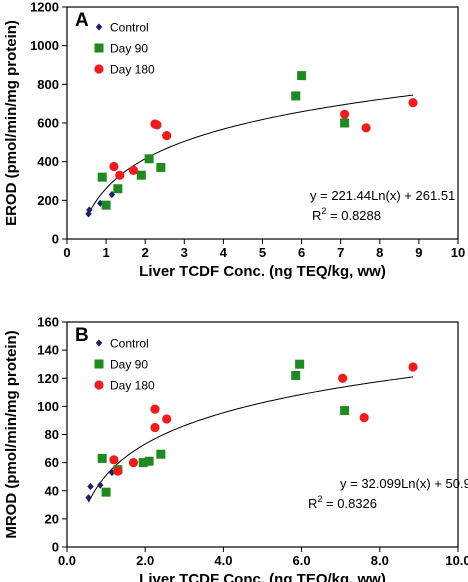  I want to click on x-tick-label: 0.0, so click(67, 560).